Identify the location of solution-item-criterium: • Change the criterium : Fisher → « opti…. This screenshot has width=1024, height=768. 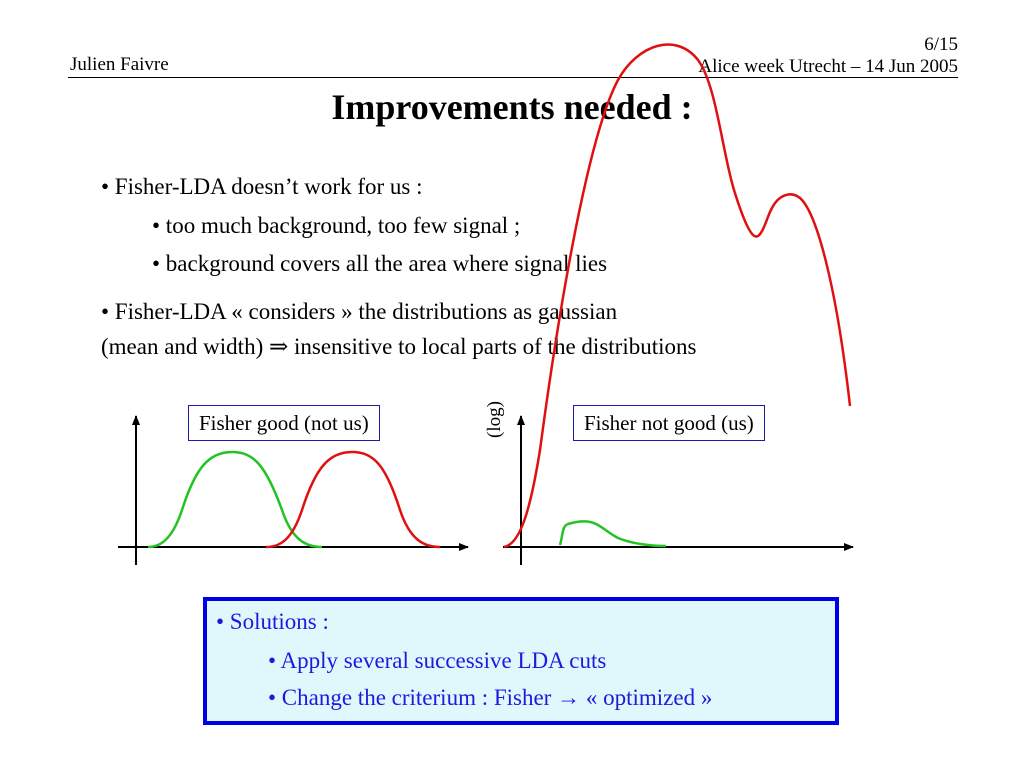
(490, 697).